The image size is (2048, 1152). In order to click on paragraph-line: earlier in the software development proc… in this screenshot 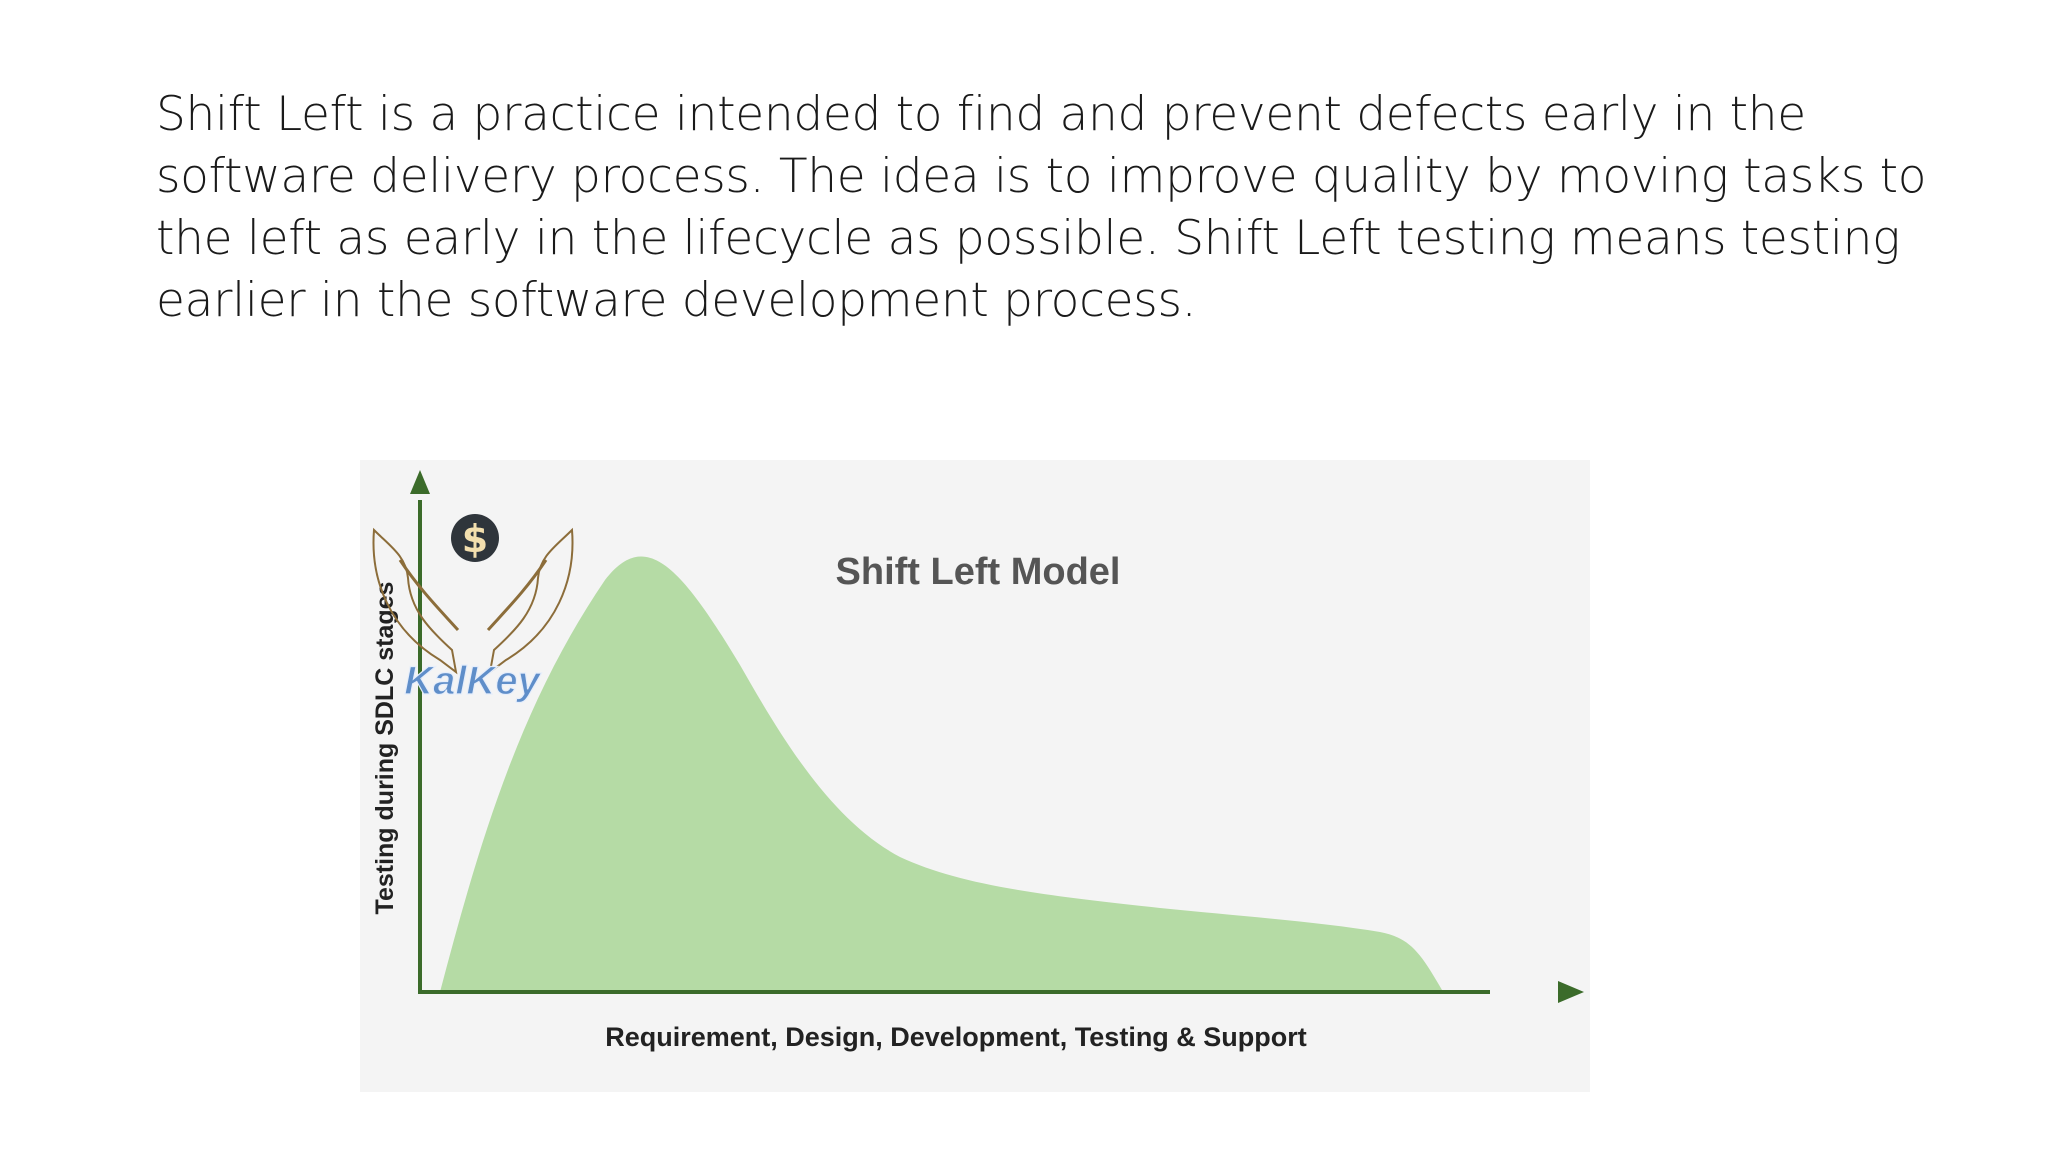, I will do `click(676, 300)`.